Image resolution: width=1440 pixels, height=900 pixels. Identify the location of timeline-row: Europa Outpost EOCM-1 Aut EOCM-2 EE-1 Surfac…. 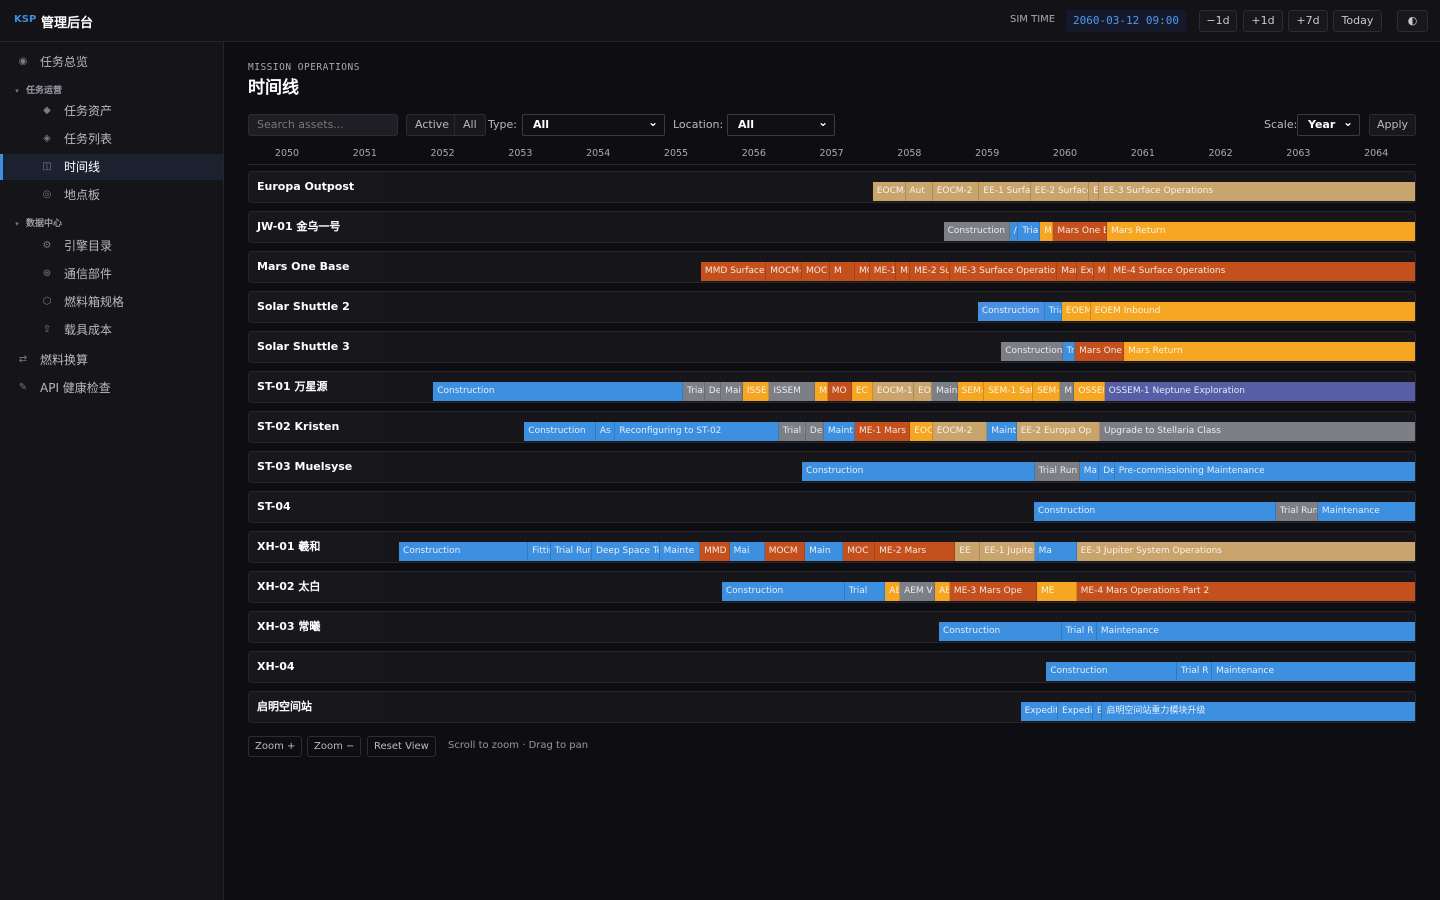
(832, 187).